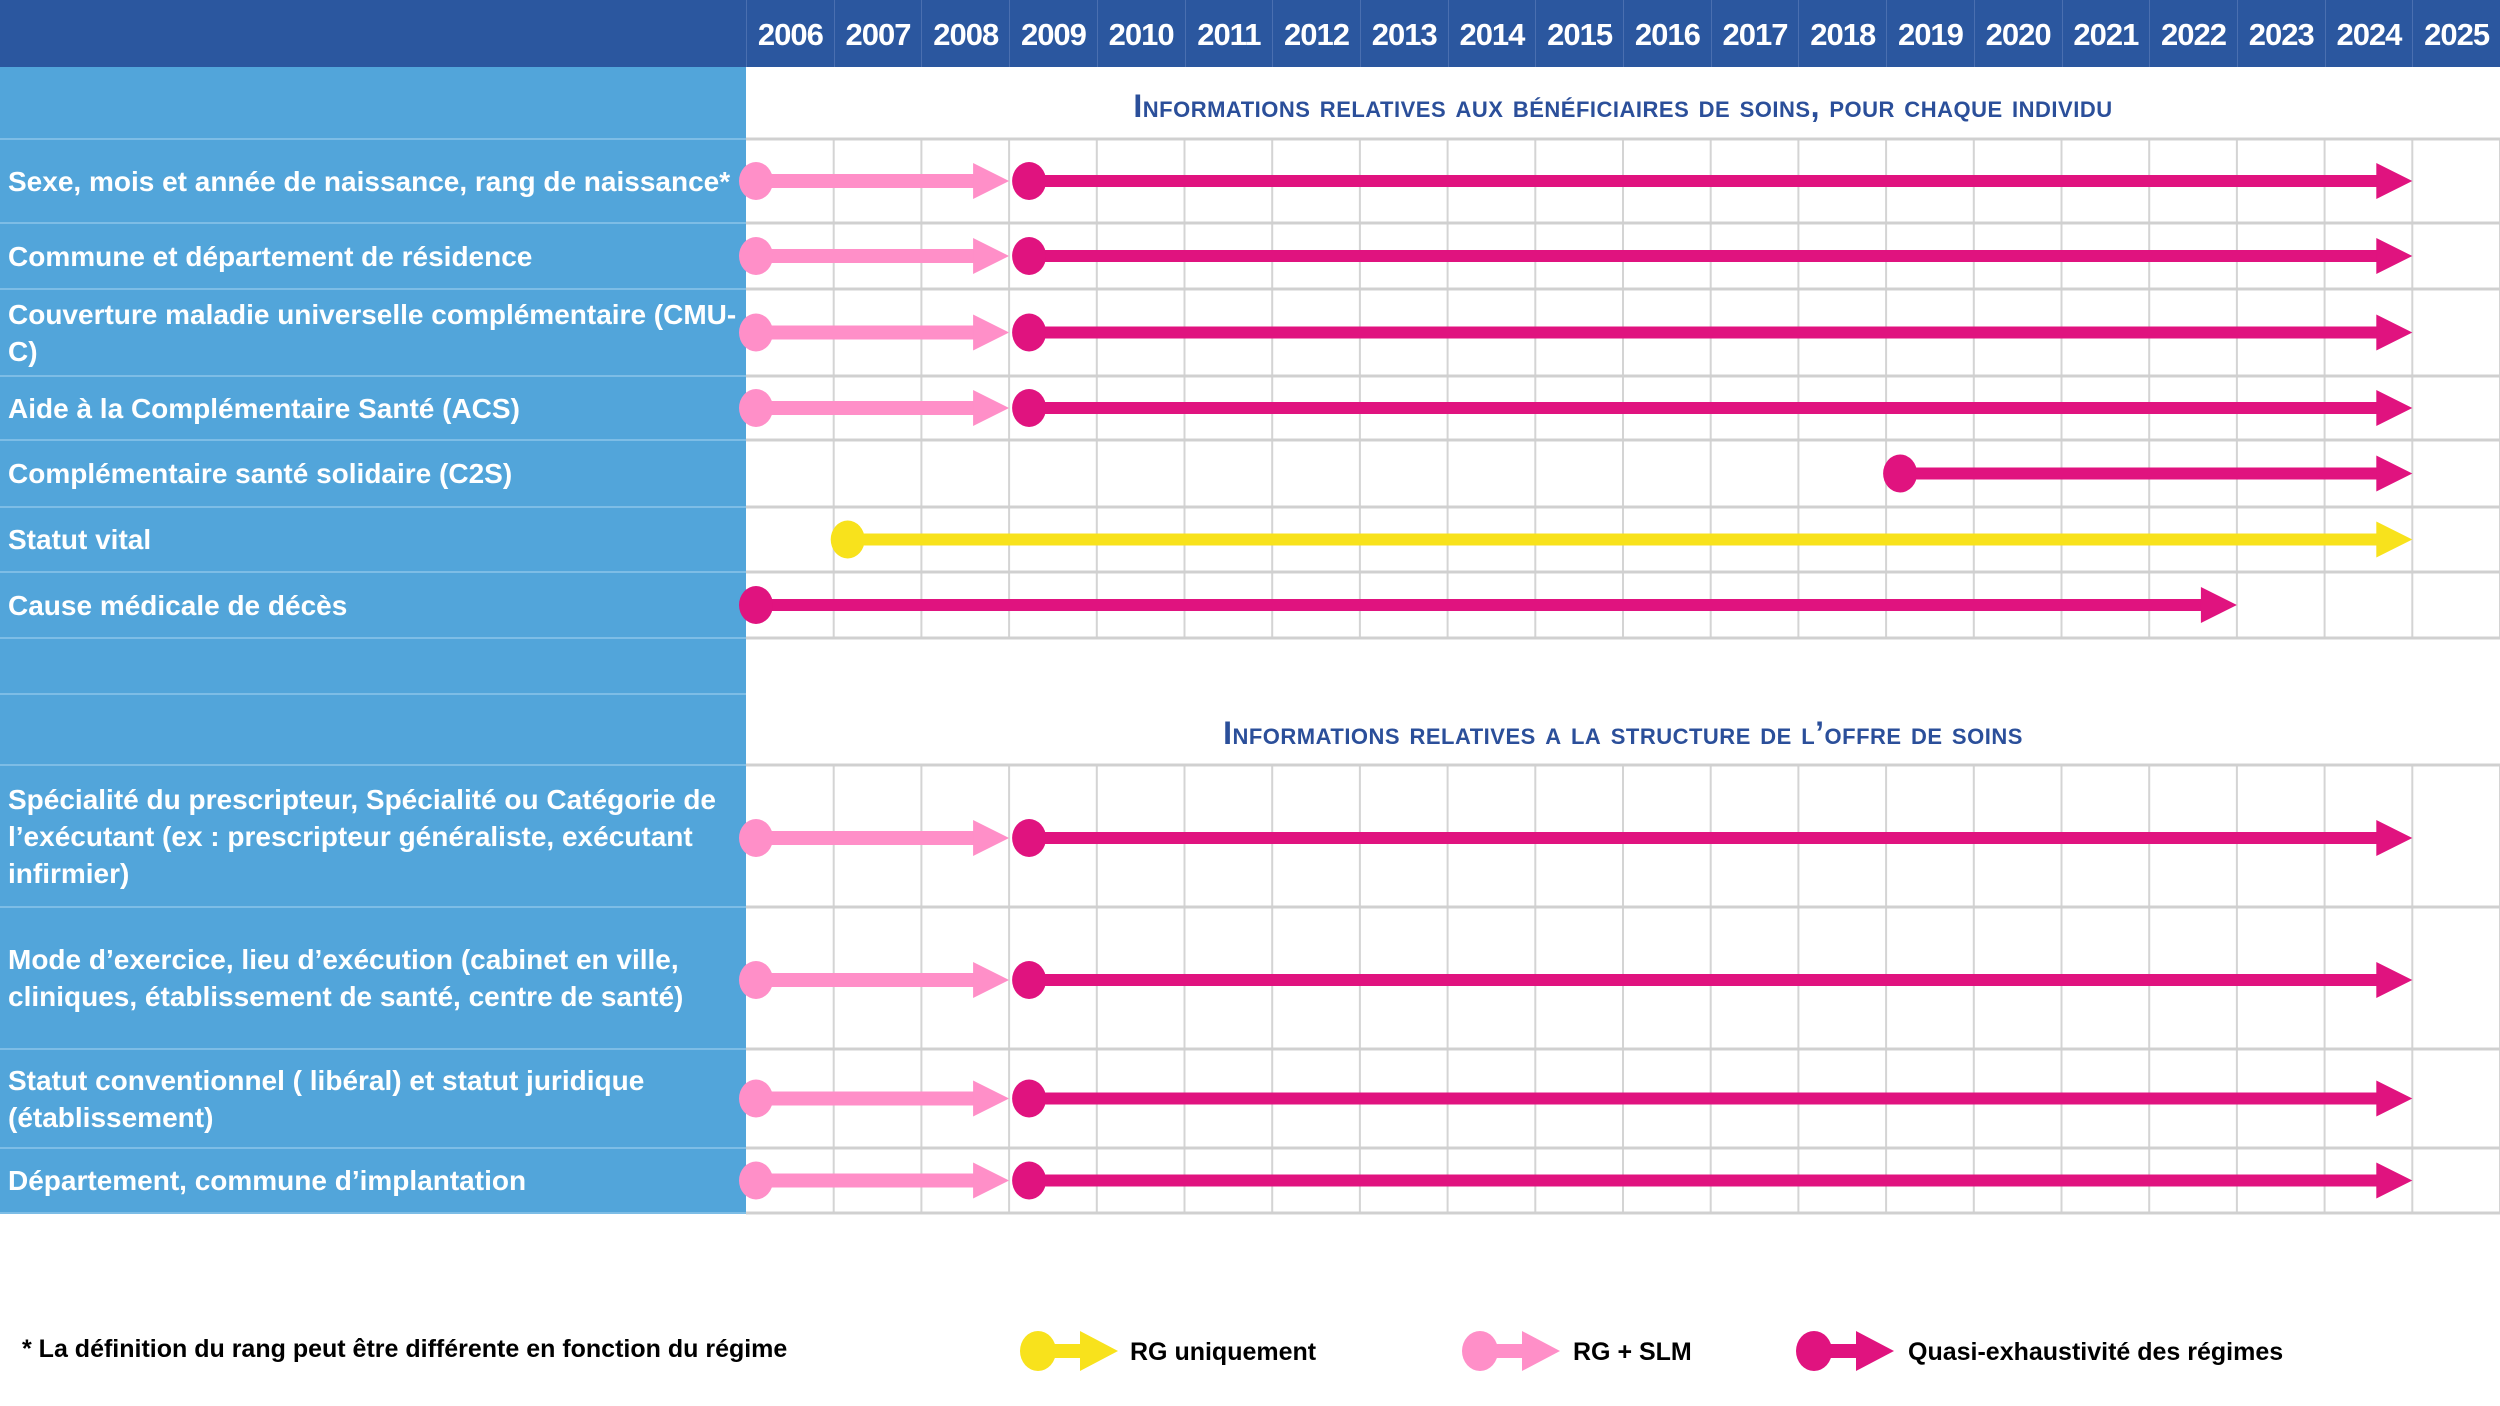  I want to click on row-label-text: Complémentaire santé solidaire (C2S), so click(260, 473).